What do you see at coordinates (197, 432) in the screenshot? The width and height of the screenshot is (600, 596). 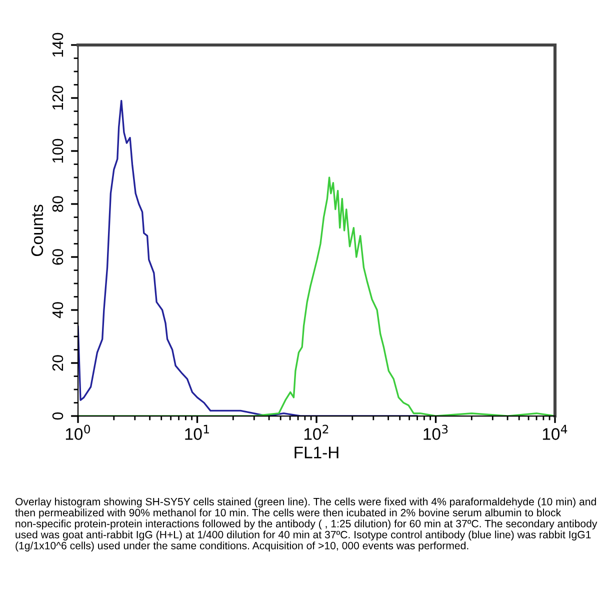 I see `x-tick-label: 10$^{1}$` at bounding box center [197, 432].